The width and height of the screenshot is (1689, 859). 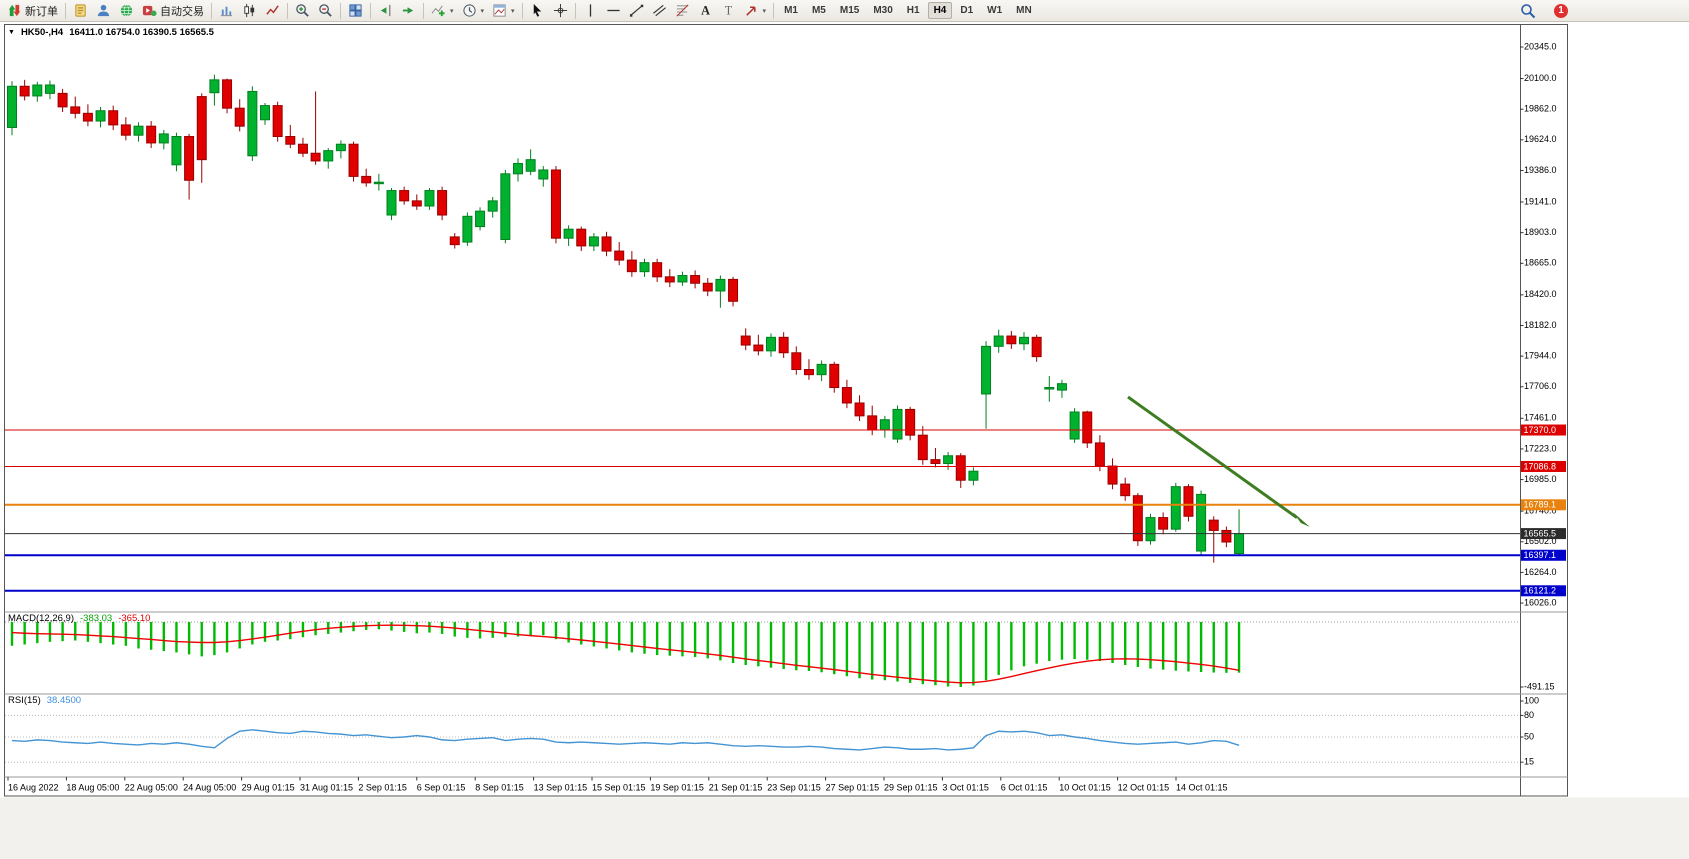 What do you see at coordinates (755, 10) in the screenshot?
I see `arrows-button: ▾` at bounding box center [755, 10].